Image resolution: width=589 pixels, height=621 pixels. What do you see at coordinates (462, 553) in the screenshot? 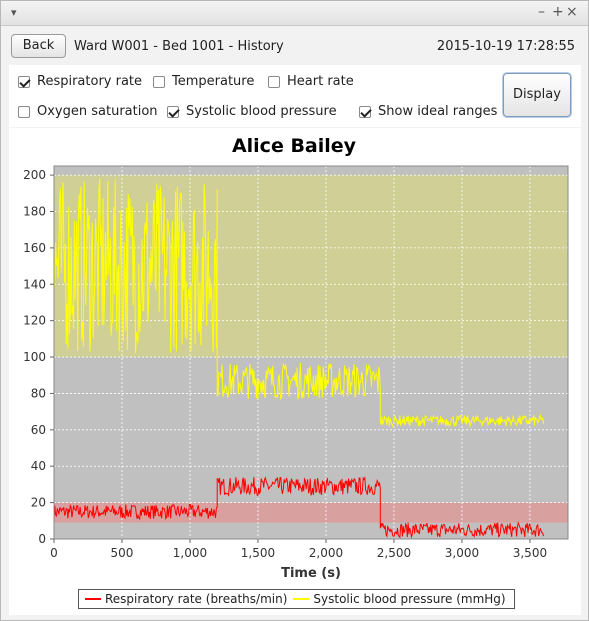
I see `x-tick-label: 3,000` at bounding box center [462, 553].